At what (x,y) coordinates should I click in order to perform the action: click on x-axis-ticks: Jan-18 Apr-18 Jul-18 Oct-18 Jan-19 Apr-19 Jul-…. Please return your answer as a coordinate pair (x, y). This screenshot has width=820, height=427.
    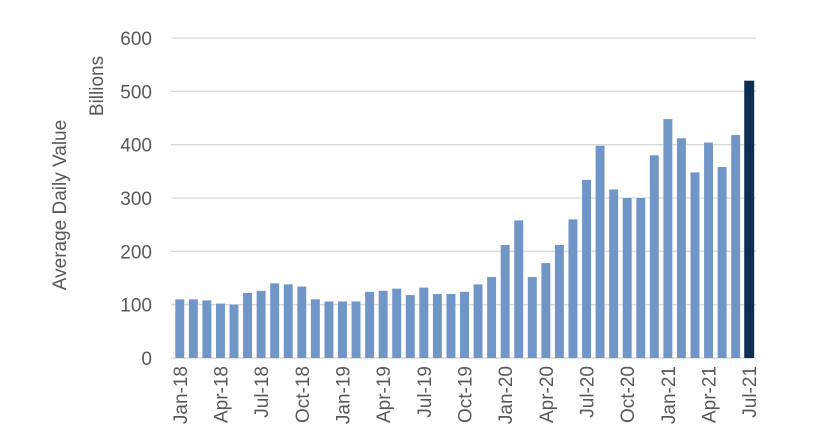
    Looking at the image, I should click on (466, 395).